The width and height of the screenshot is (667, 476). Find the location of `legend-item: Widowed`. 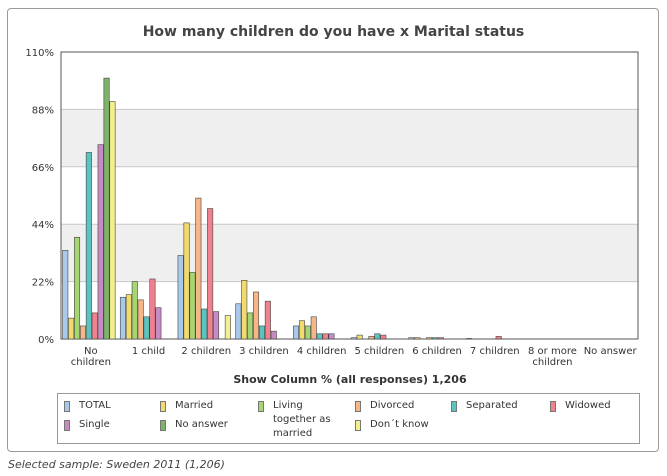

legend-item: Widowed is located at coordinates (580, 406).